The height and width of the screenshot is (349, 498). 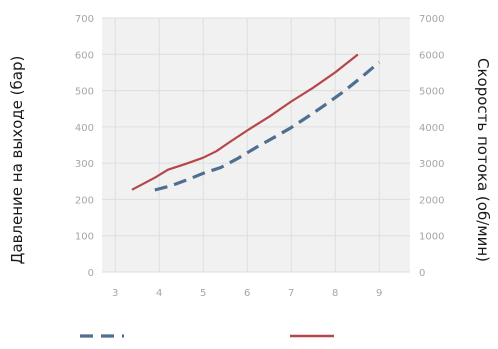 I want to click on y-axis-left-ticks: 0 100 200 300 400 500 600 700, so click(x=84, y=146).